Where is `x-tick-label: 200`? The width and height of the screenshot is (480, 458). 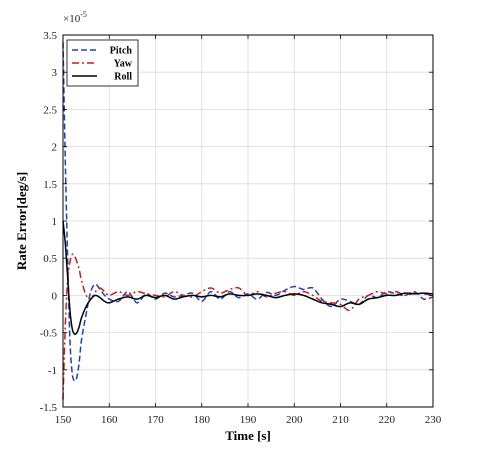
x-tick-label: 200 is located at coordinates (294, 420).